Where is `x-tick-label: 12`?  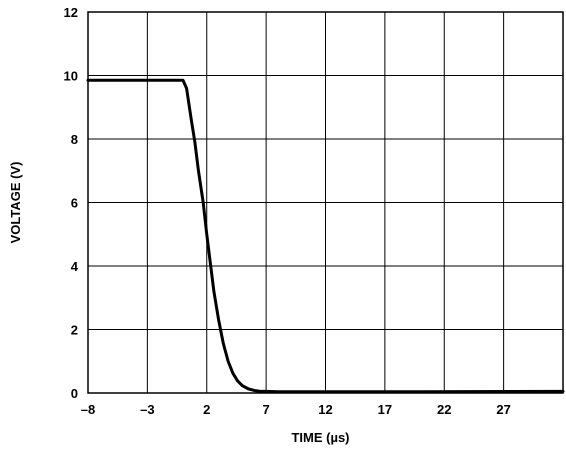 x-tick-label: 12 is located at coordinates (325, 409).